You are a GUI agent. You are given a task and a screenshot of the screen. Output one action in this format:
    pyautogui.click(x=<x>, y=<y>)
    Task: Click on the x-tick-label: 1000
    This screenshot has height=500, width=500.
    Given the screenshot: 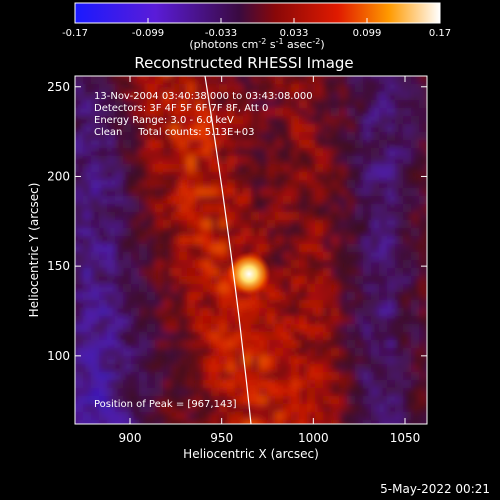 What is the action you would take?
    pyautogui.click(x=313, y=438)
    